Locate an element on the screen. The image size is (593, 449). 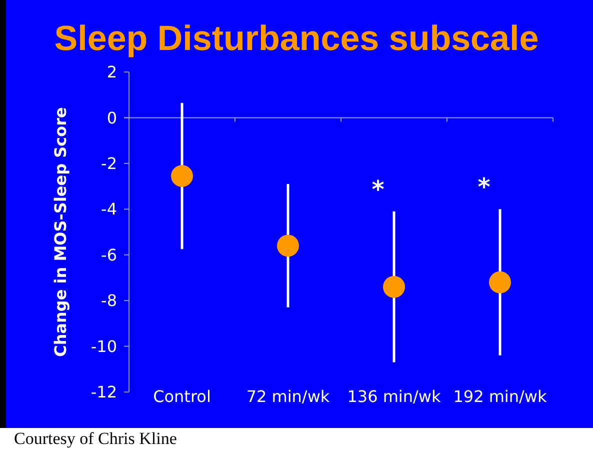
x-tick-label: 136 min/wk is located at coordinates (394, 396).